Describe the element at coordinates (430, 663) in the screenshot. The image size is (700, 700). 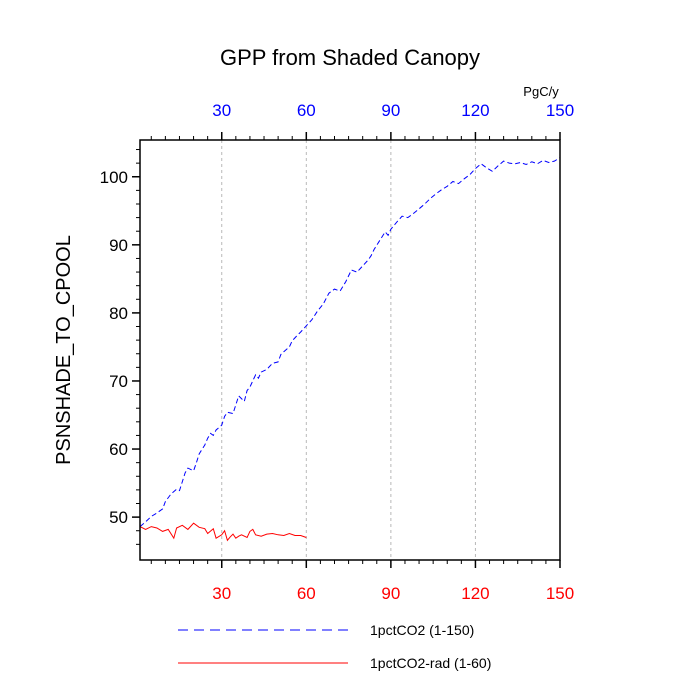
I see `legend-label-2: 1pctCO2-rad (1-60)` at that location.